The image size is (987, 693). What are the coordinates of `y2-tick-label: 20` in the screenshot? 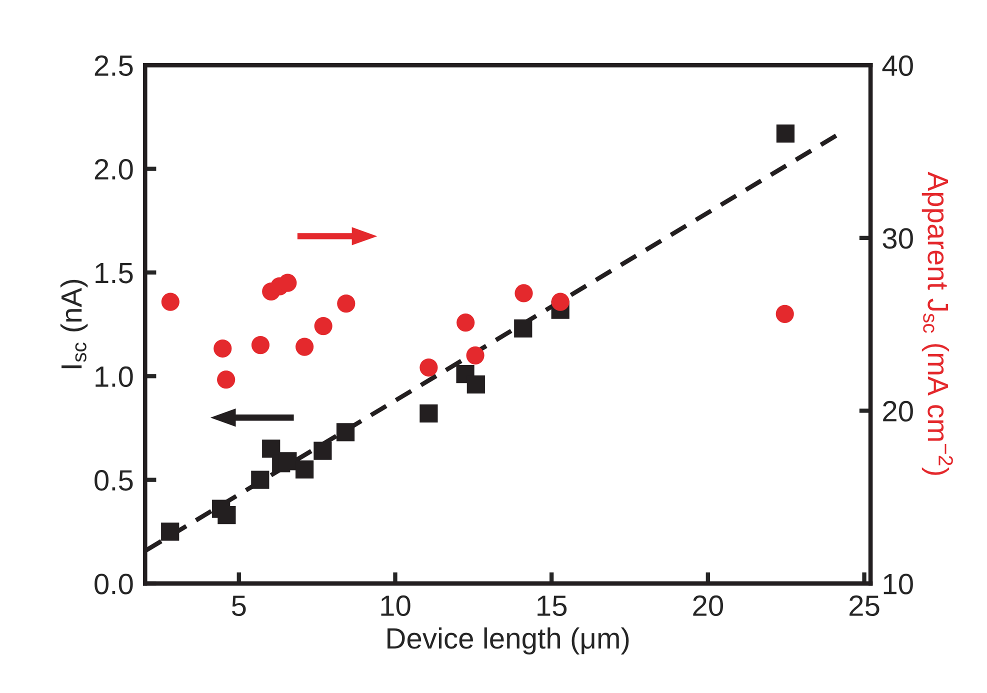 It's located at (898, 411).